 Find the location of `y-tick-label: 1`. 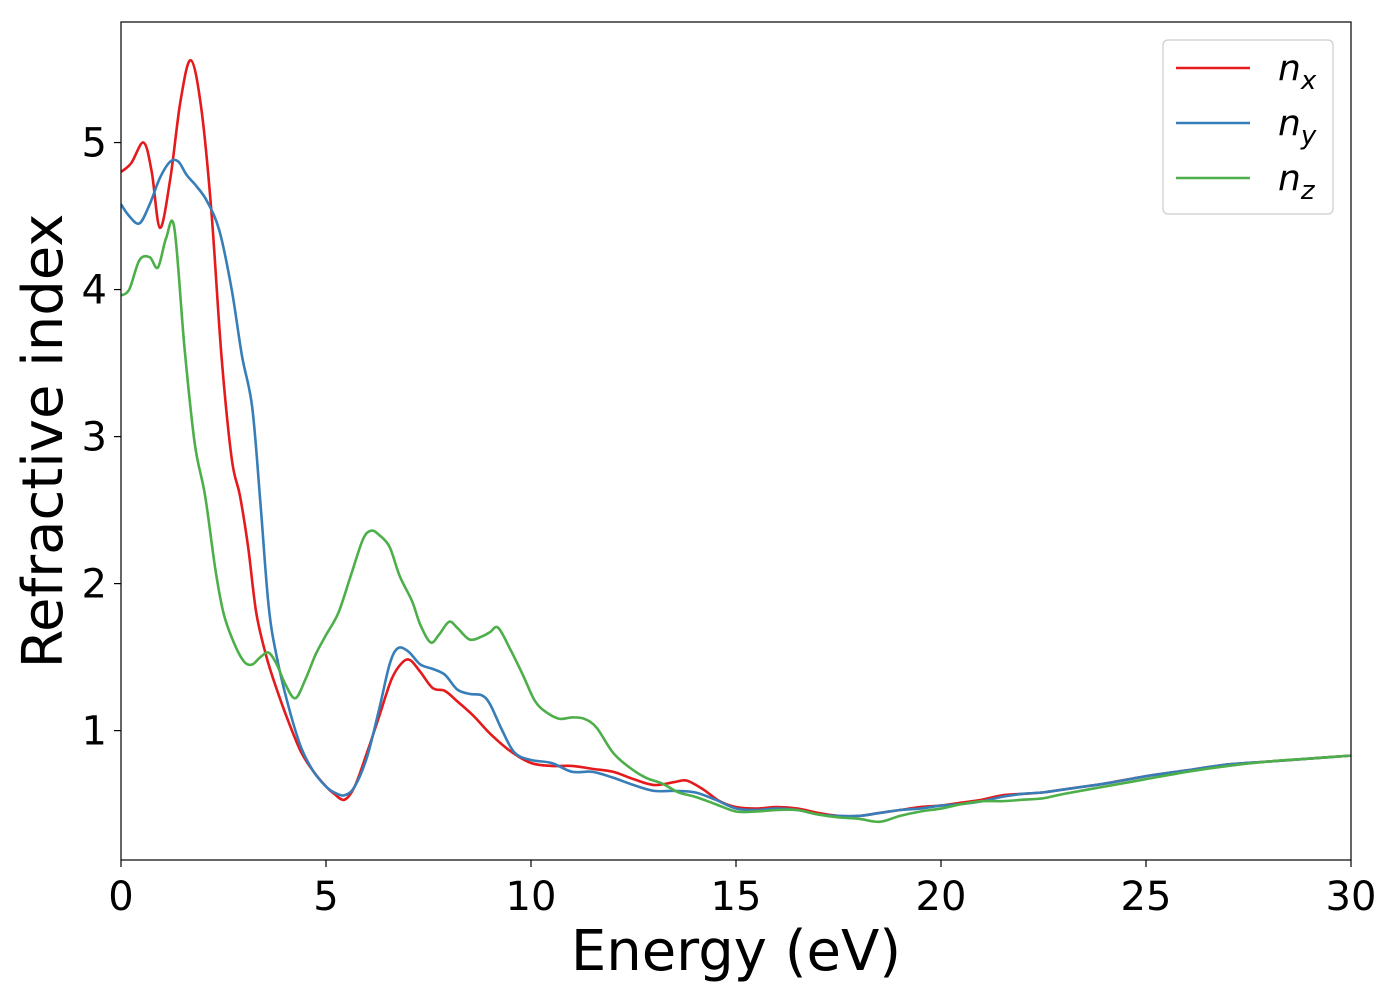

y-tick-label: 1 is located at coordinates (94, 732).